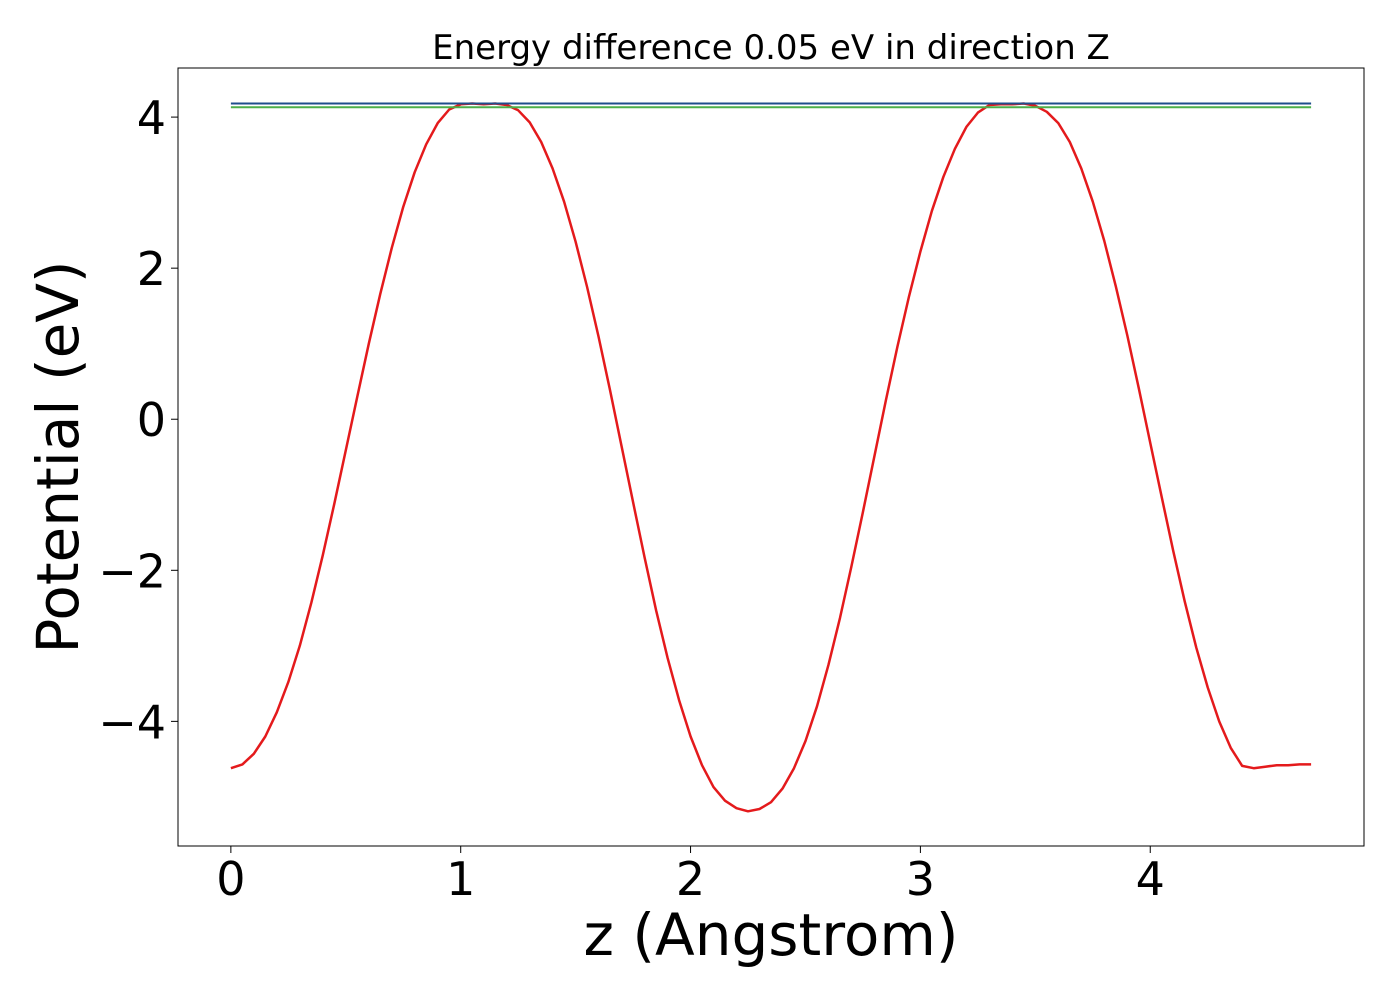  What do you see at coordinates (151, 118) in the screenshot?
I see `y-tick-label: 4` at bounding box center [151, 118].